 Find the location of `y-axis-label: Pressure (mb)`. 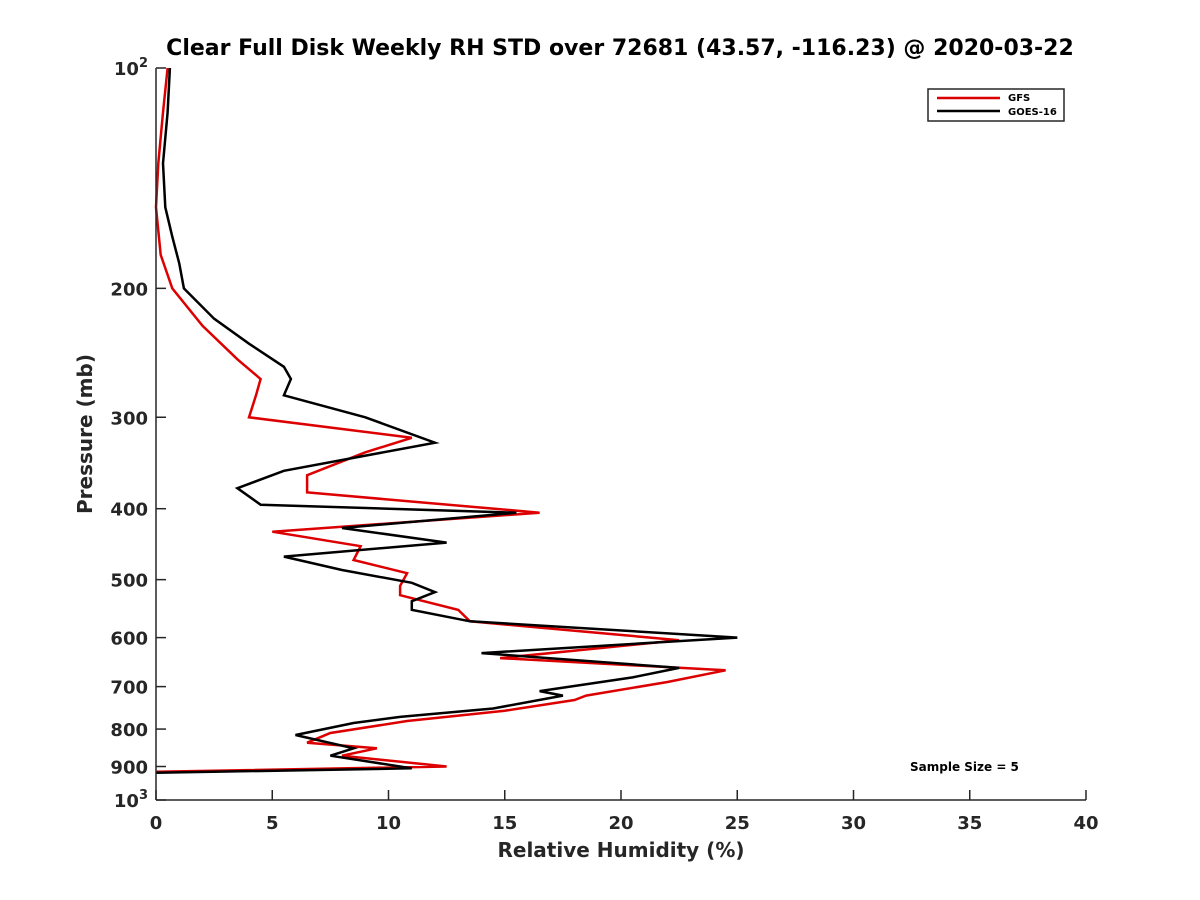

y-axis-label: Pressure (mb) is located at coordinates (85, 434).